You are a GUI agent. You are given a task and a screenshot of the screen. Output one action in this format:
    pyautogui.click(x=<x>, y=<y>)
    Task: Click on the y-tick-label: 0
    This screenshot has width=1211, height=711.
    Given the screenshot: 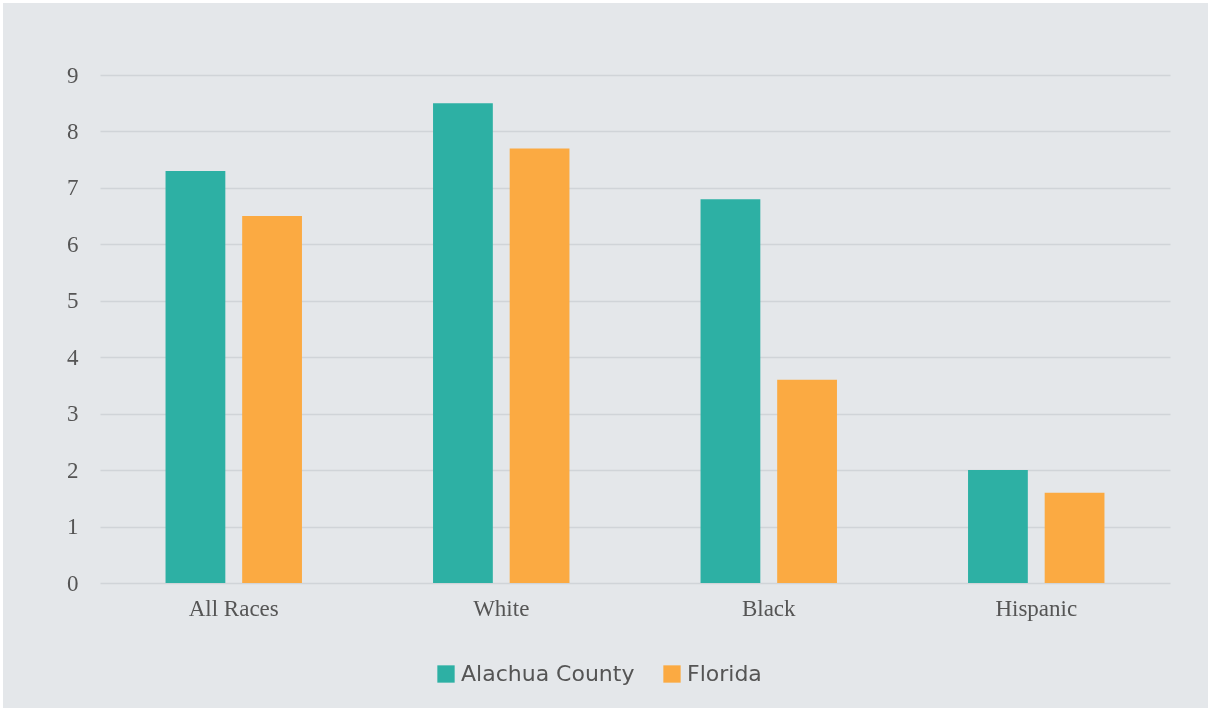 What is the action you would take?
    pyautogui.click(x=73, y=583)
    